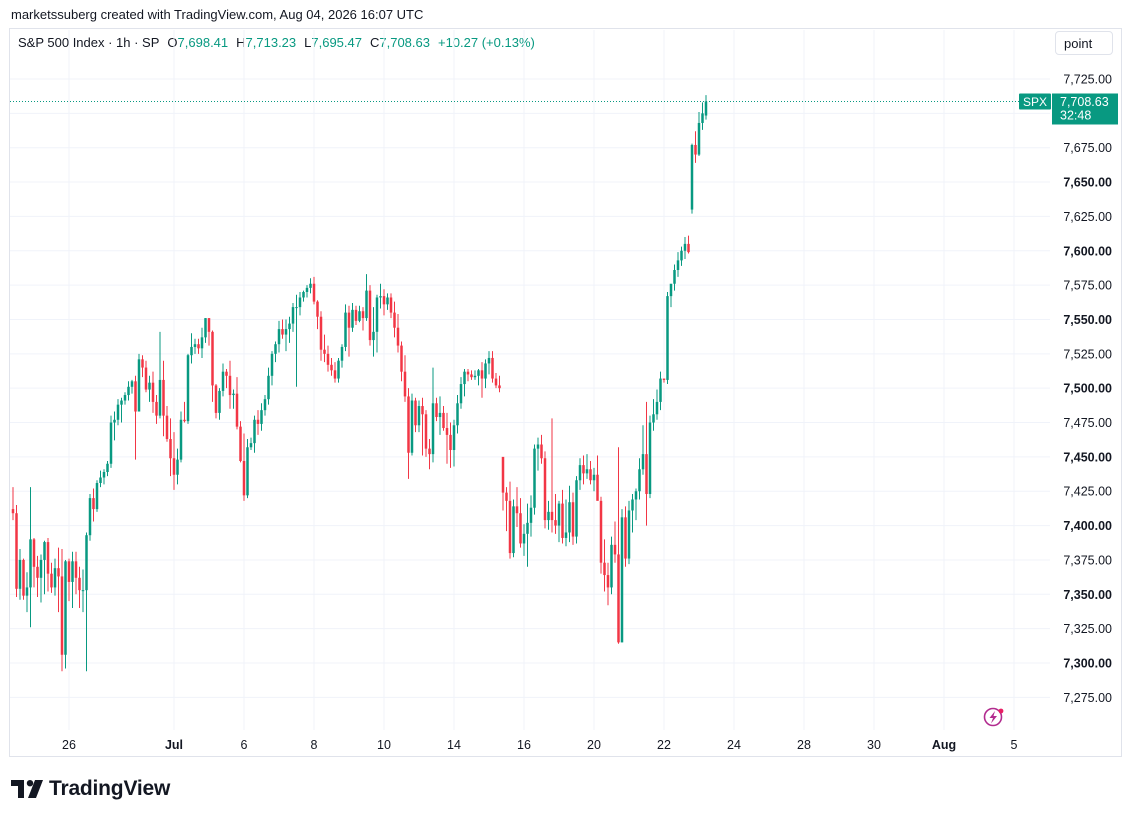 This screenshot has width=1133, height=818. Describe the element at coordinates (404, 42) in the screenshot. I see `close-value: 7,708.63` at that location.